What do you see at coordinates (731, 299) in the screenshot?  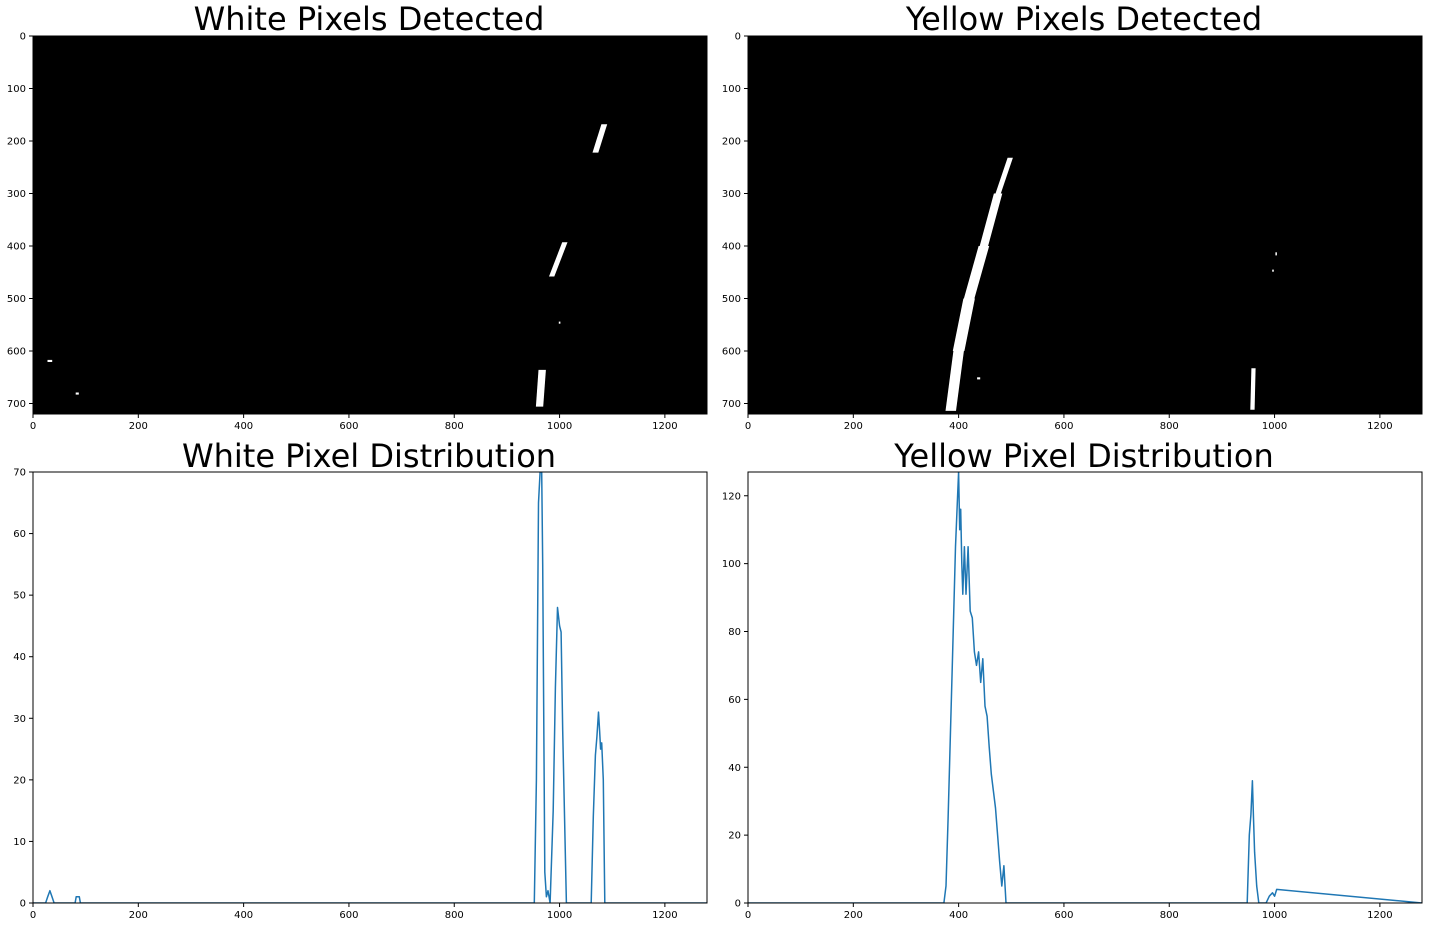 I see `y-tick-label-yellow-detected-5: 500` at bounding box center [731, 299].